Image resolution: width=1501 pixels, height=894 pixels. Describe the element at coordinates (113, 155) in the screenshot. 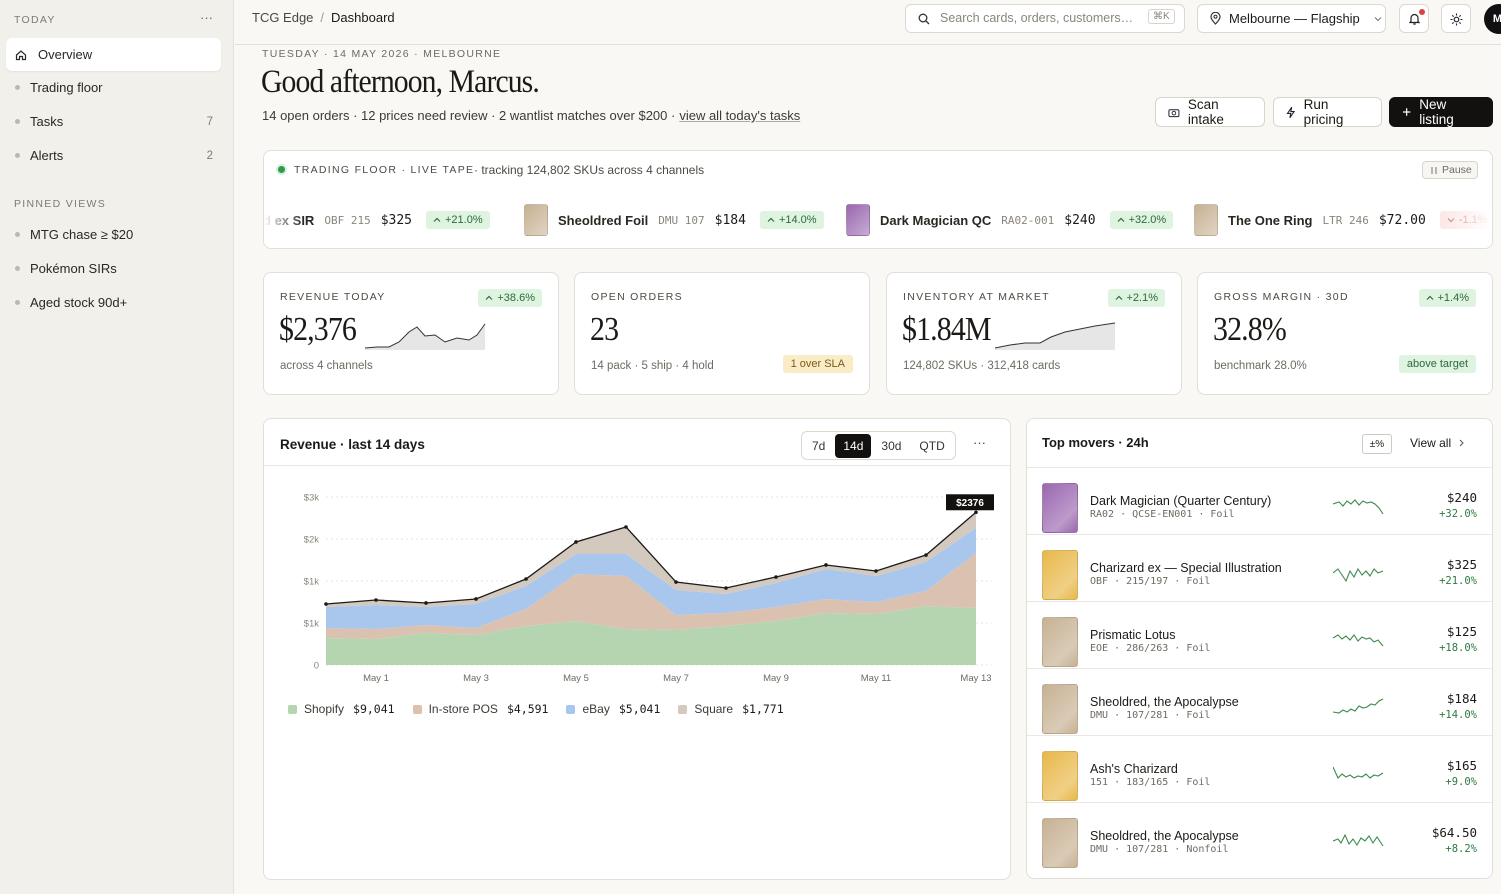

I see `nav-item: Alerts 2` at that location.